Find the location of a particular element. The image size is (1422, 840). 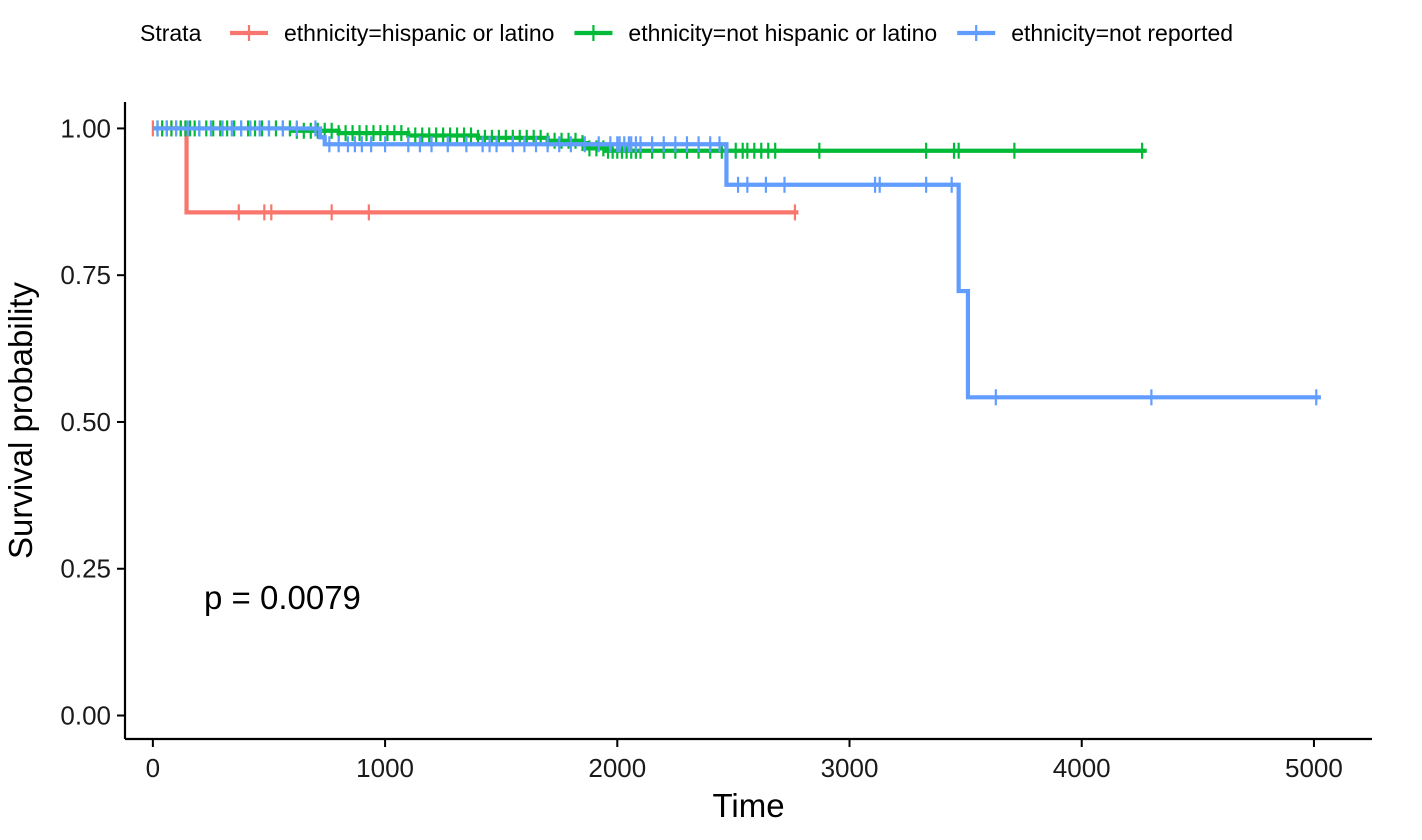

legend-title: Strata is located at coordinates (171, 33).